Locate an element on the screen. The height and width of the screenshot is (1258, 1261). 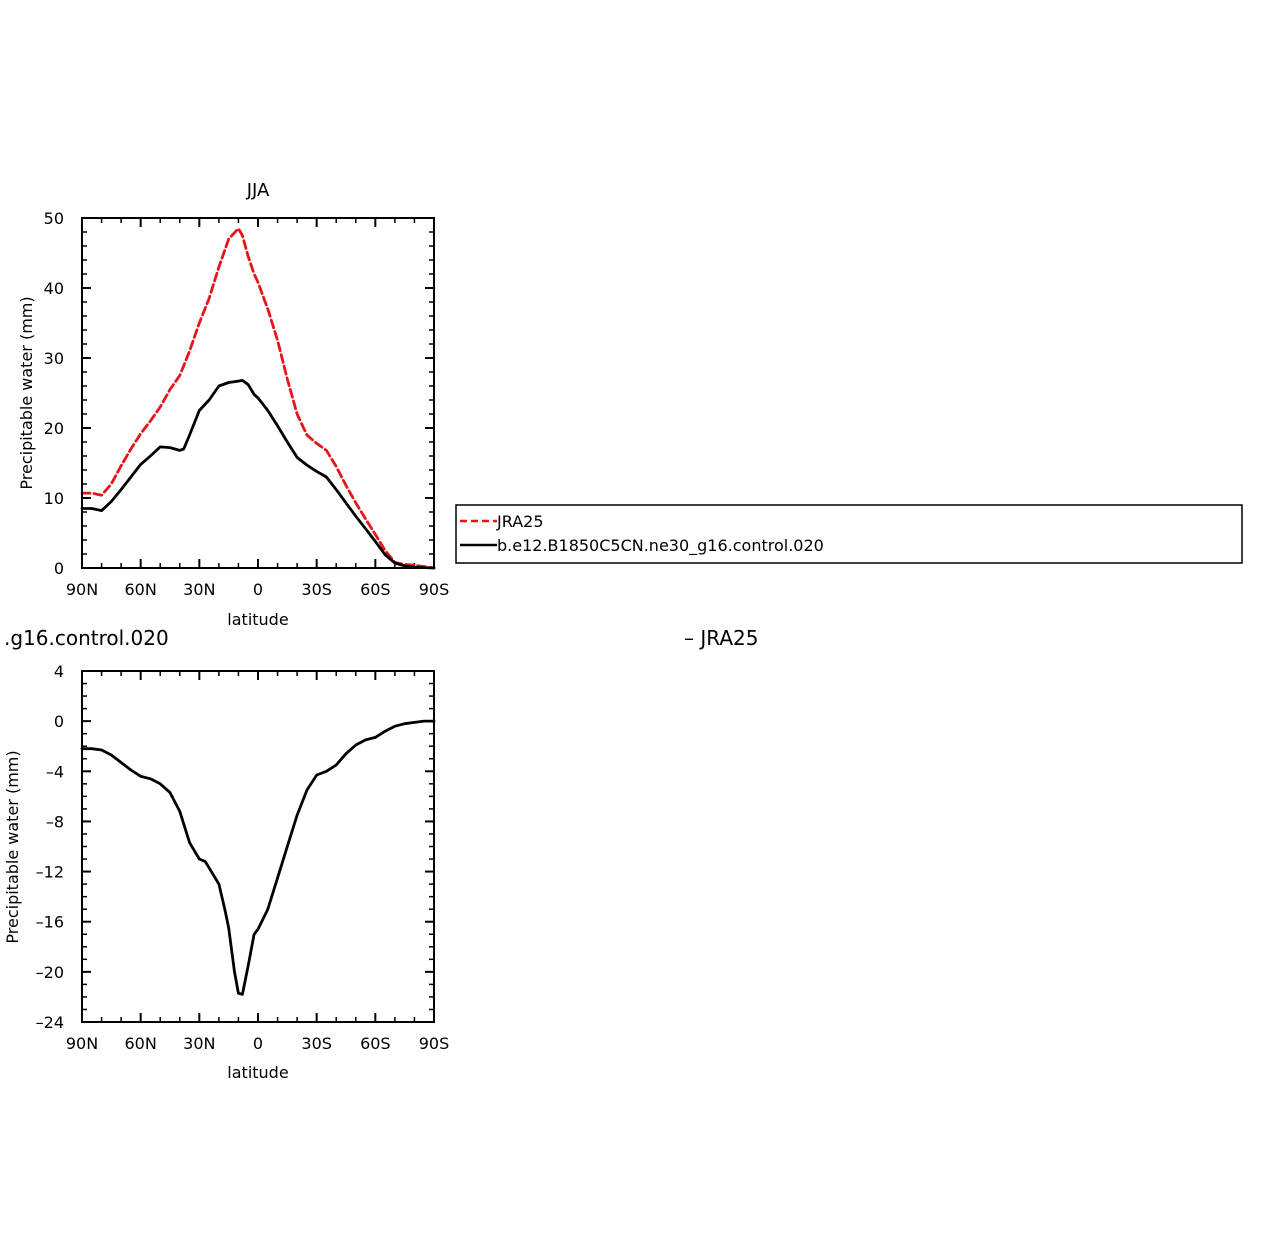
bottom-panel-frame is located at coordinates (258, 846).